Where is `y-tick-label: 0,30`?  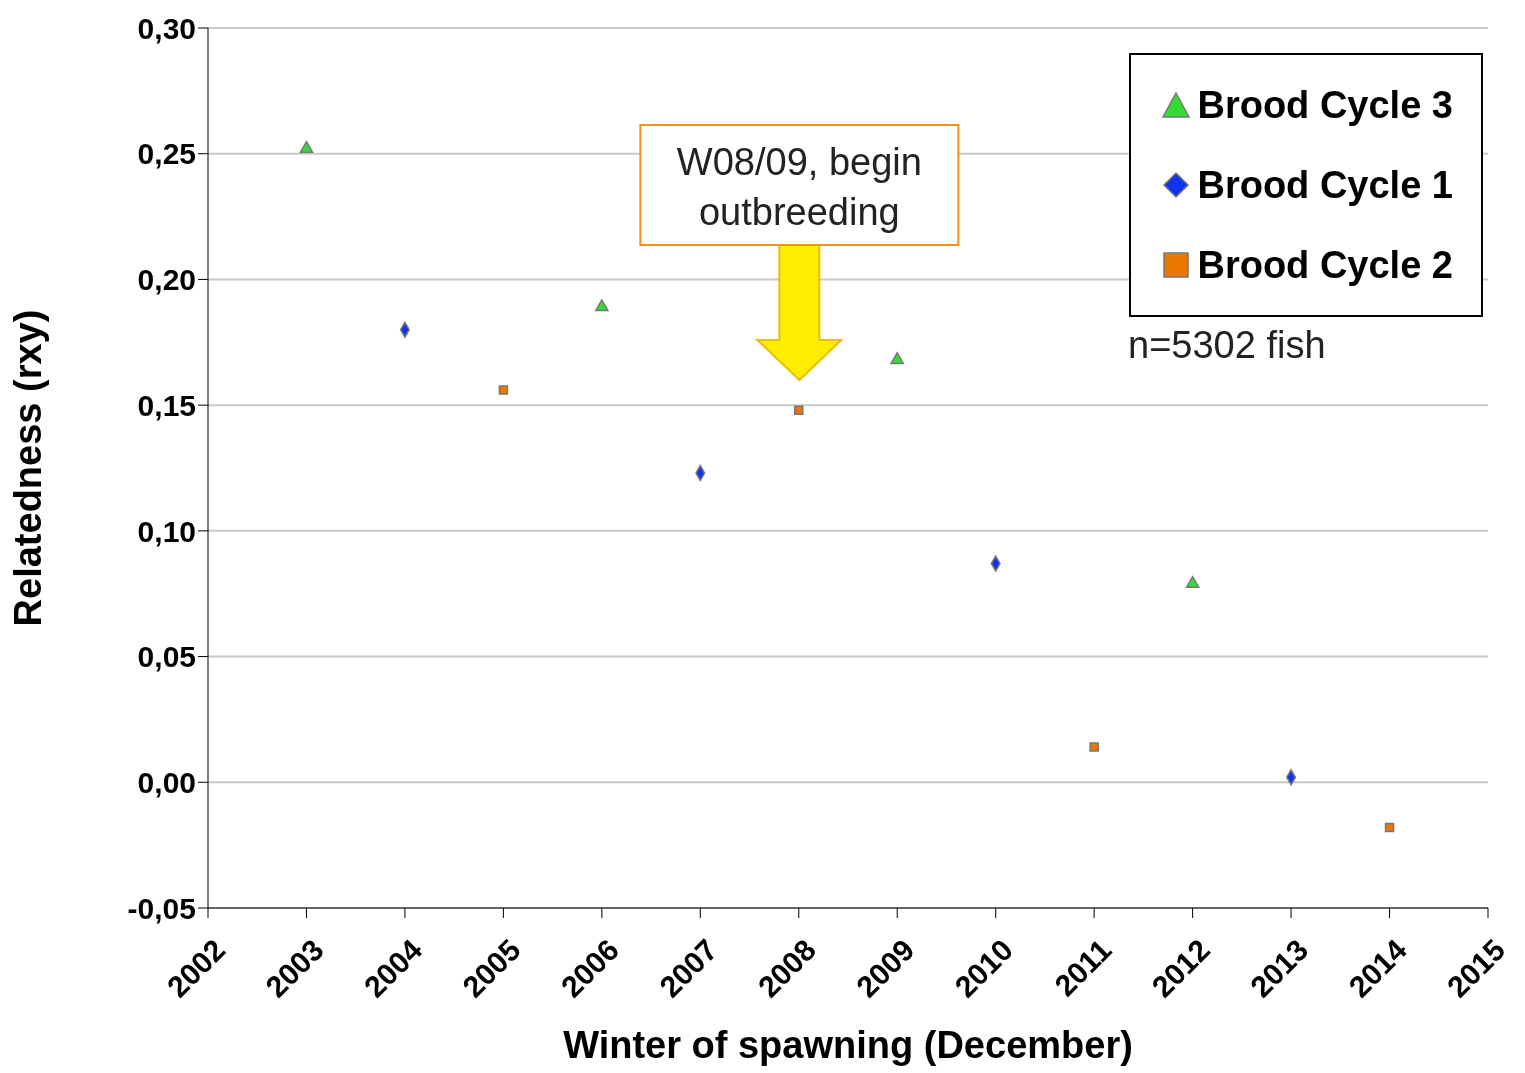 y-tick-label: 0,30 is located at coordinates (166, 28).